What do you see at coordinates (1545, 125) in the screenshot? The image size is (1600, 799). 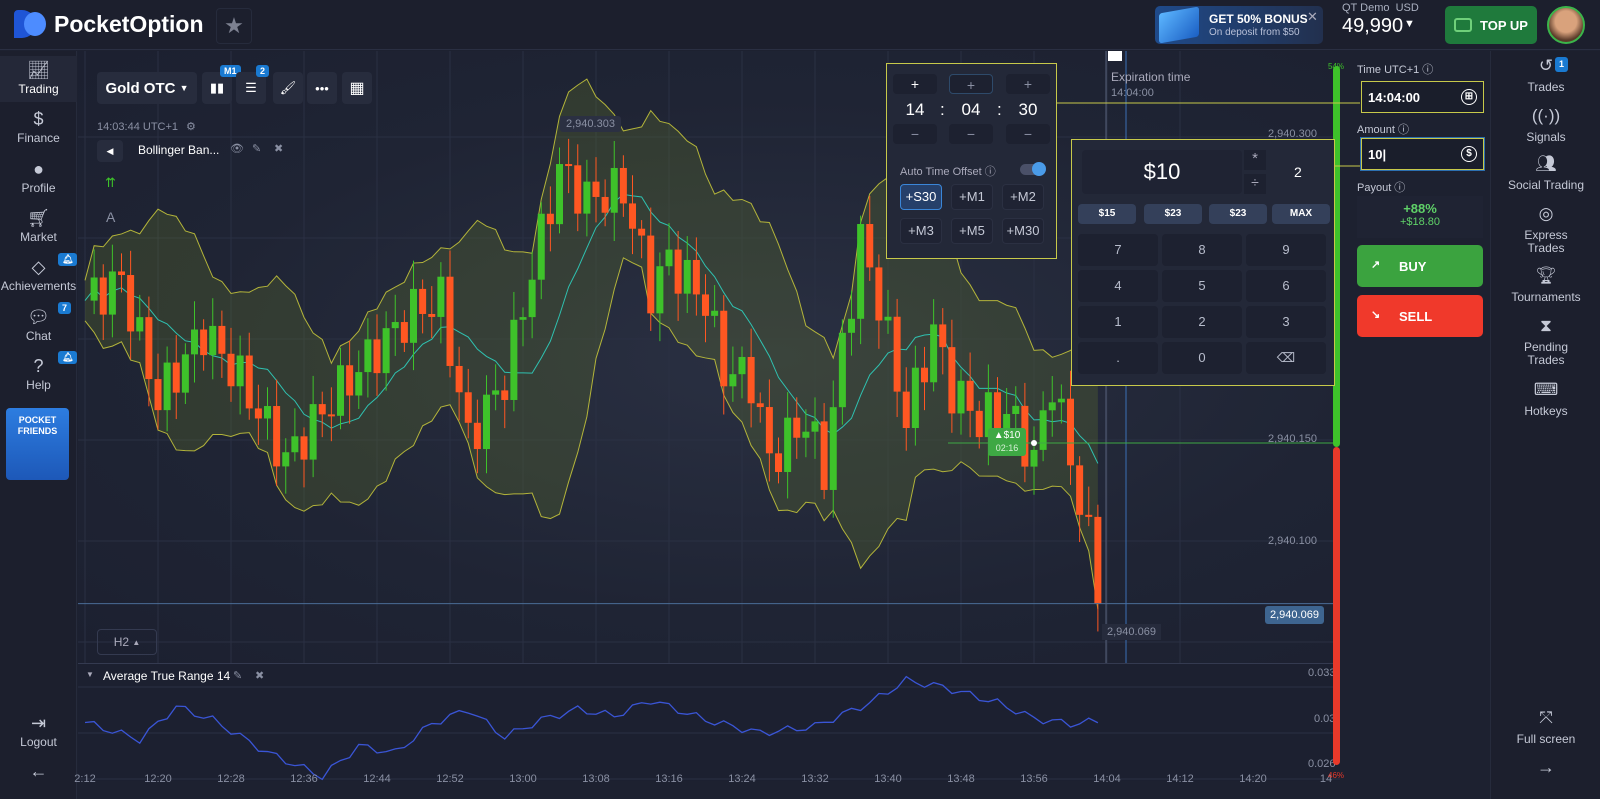 I see `rightbar-item-signals: ((·)) Signals` at bounding box center [1545, 125].